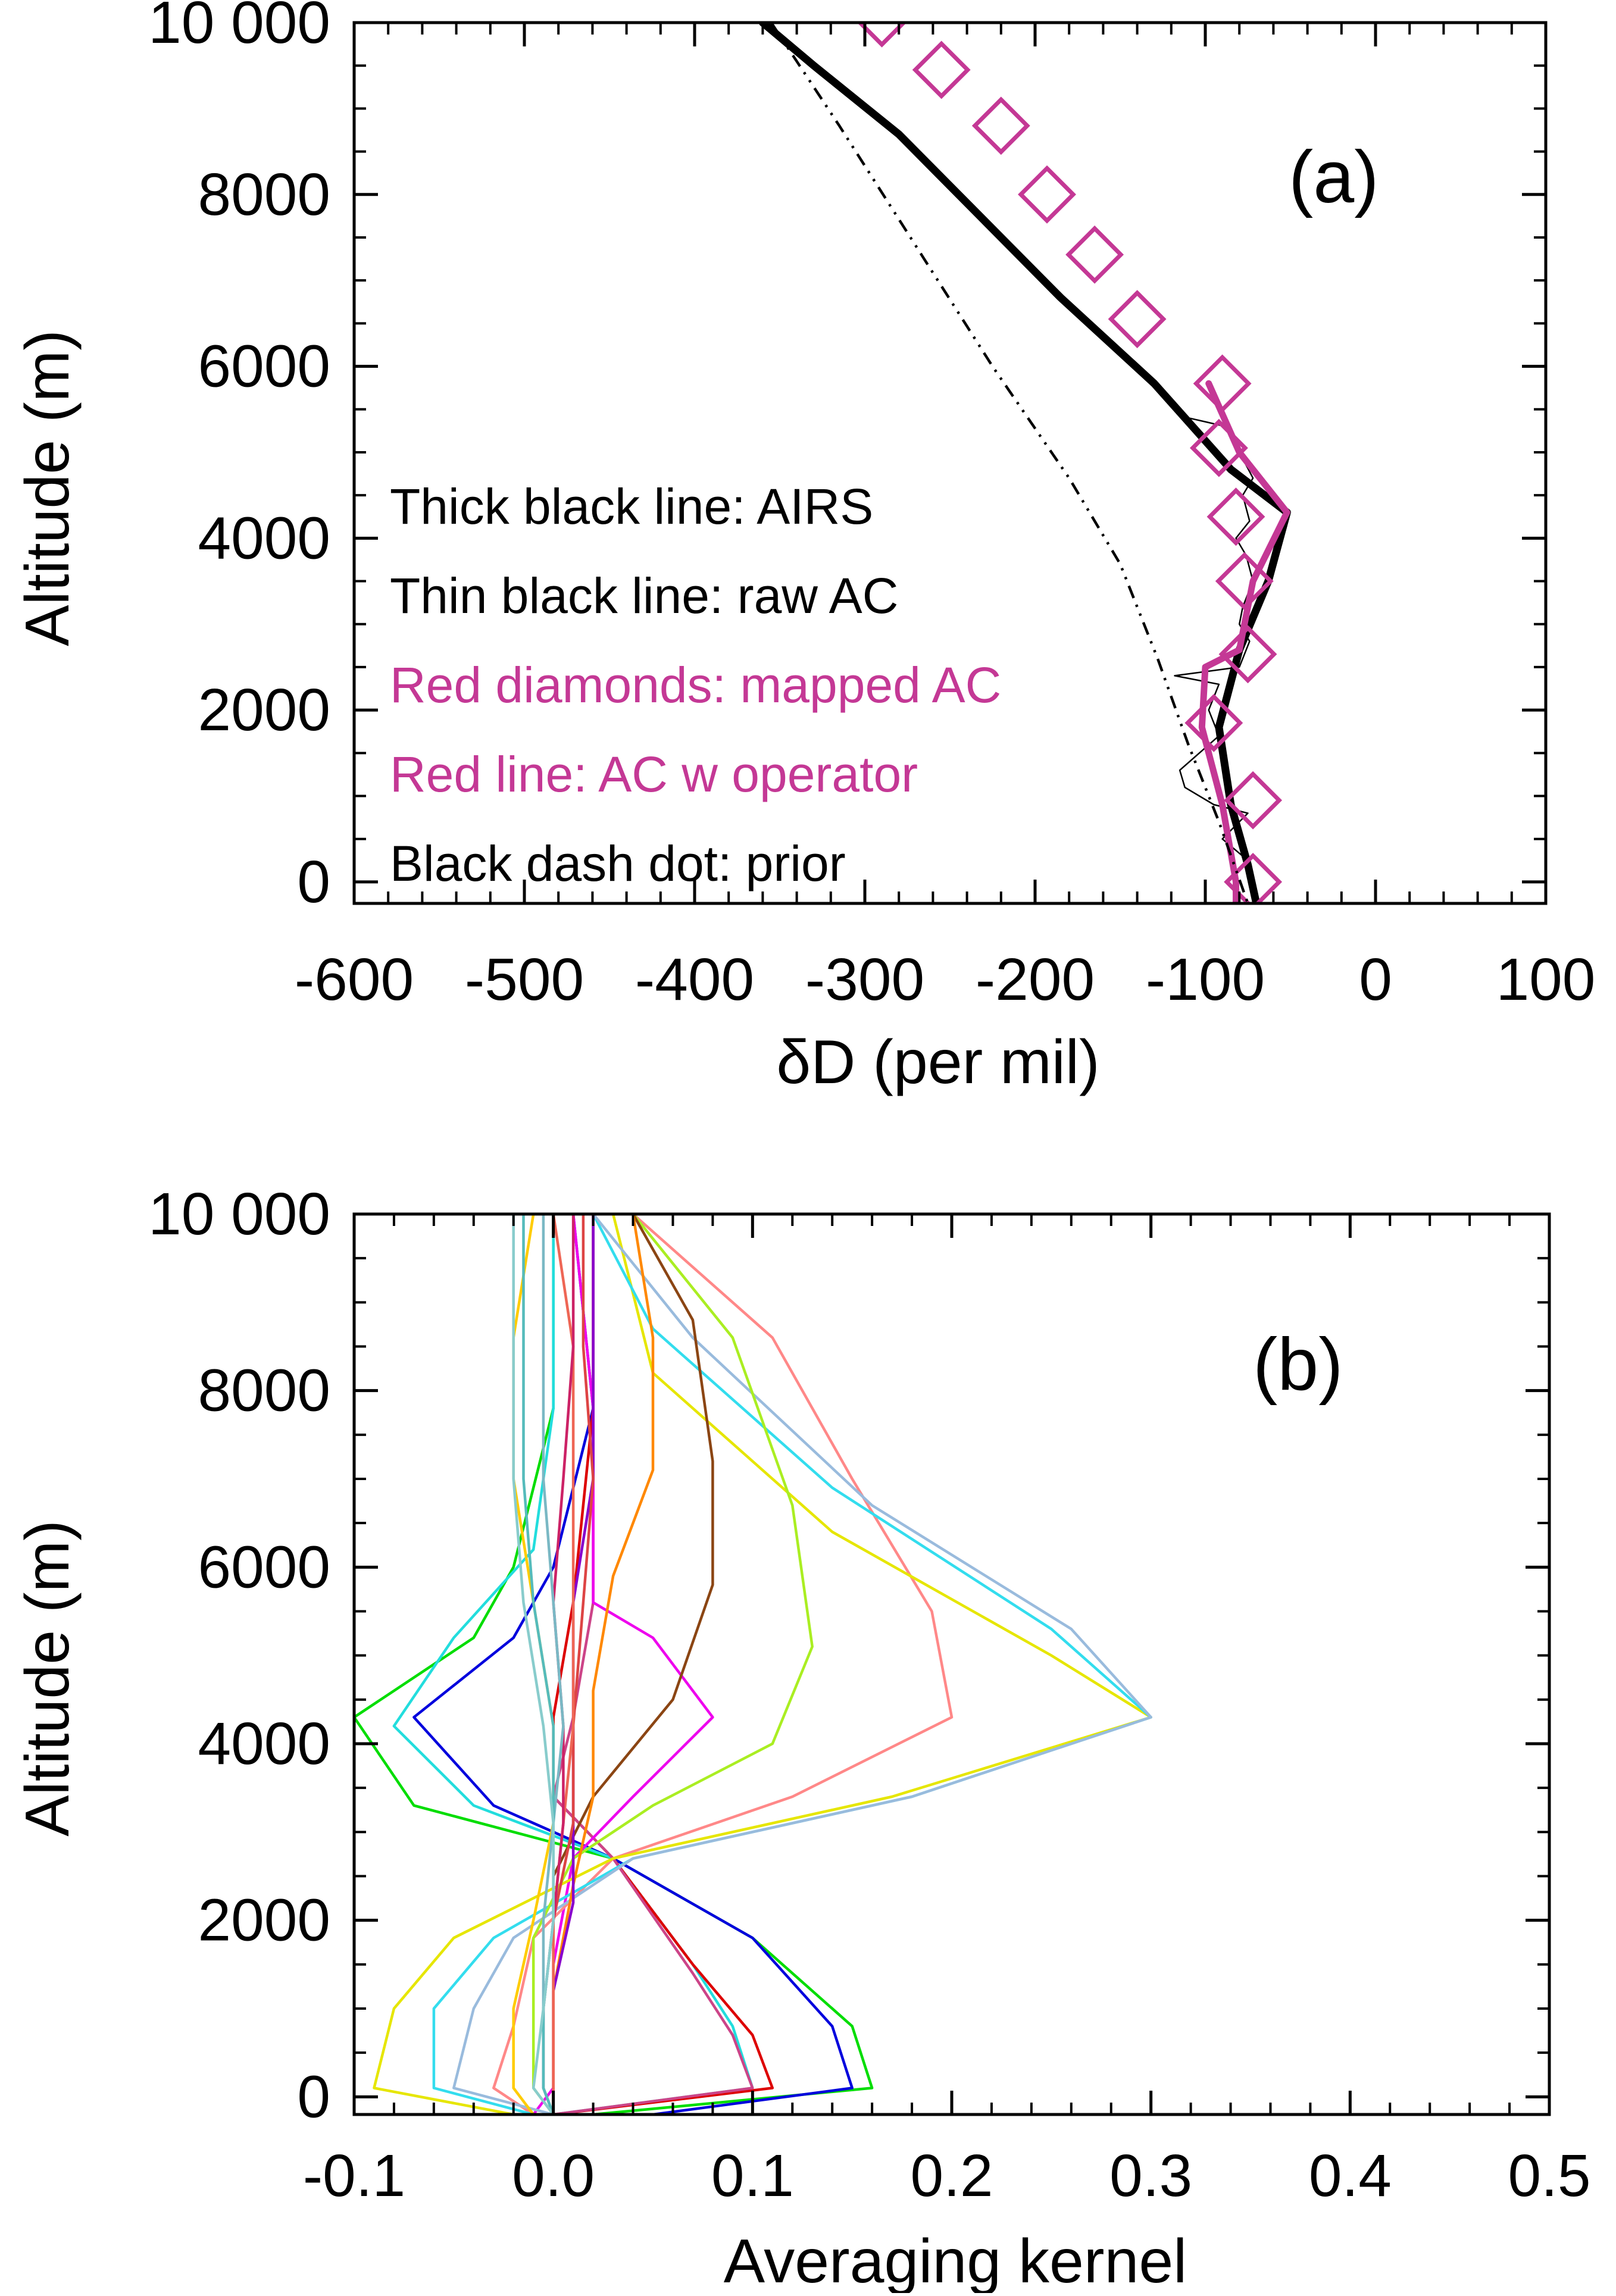 This screenshot has width=1616, height=2296. I want to click on panel-a-ytick-label: 0, so click(313, 882).